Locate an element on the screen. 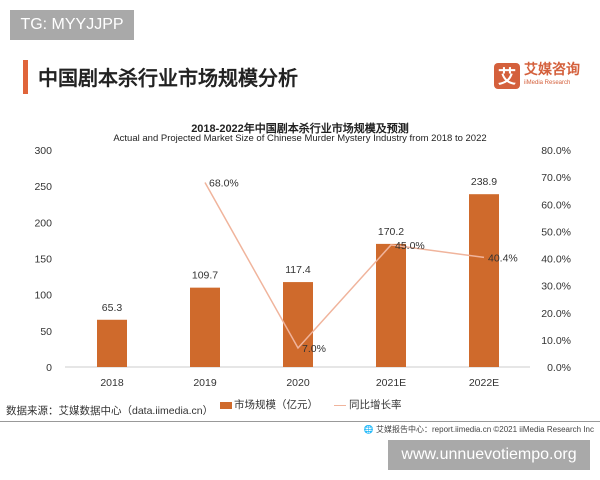  y-left-tick: 100 is located at coordinates (43, 296).